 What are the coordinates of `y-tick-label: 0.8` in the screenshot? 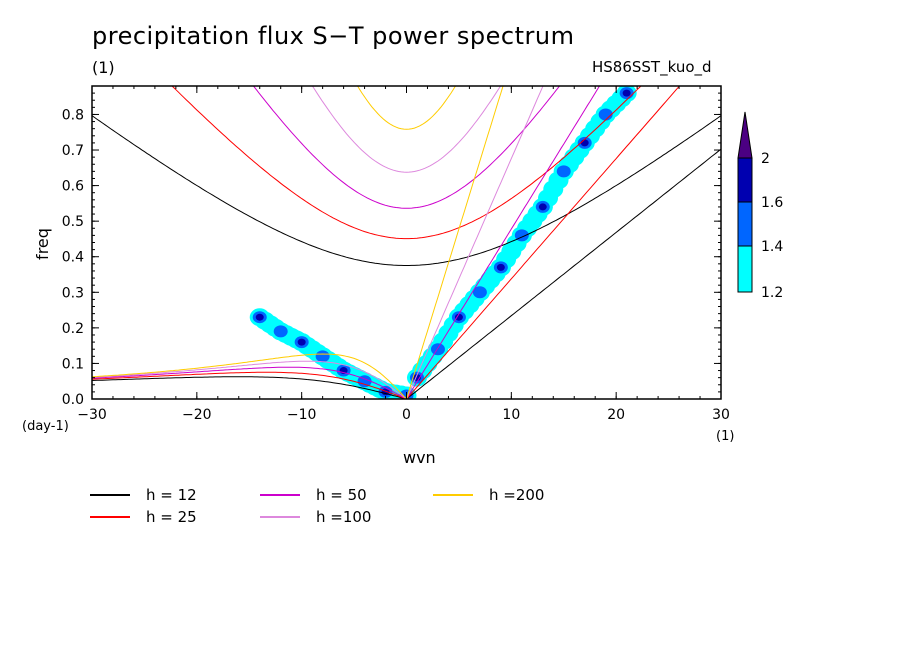 It's located at (73, 115).